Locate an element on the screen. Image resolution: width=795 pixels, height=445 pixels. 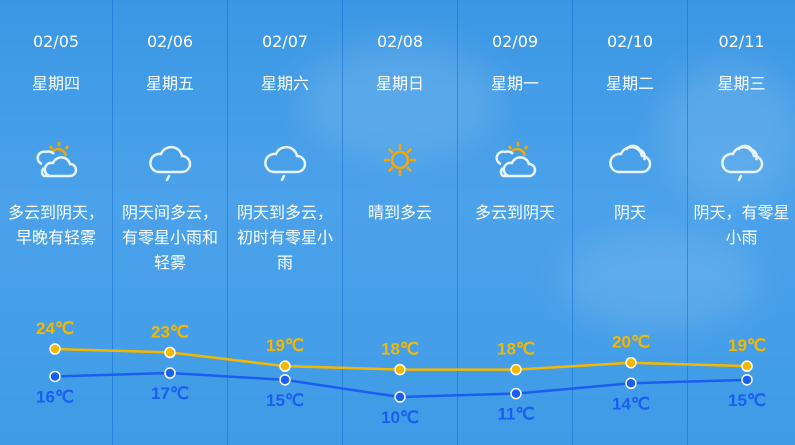
weather-description: 多云到阴天， 早晚有轻雾 is located at coordinates (55, 225).